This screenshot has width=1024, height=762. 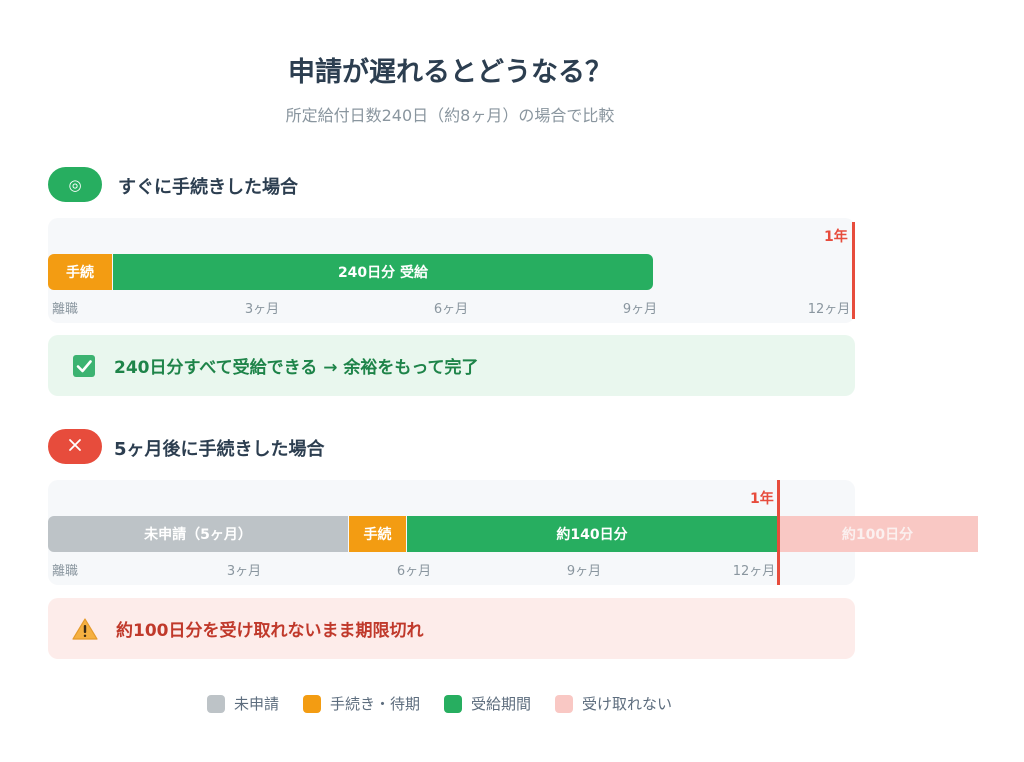 What do you see at coordinates (296, 368) in the screenshot?
I see `result-text: 240日分すべて受給できる → 余裕をもって完了` at bounding box center [296, 368].